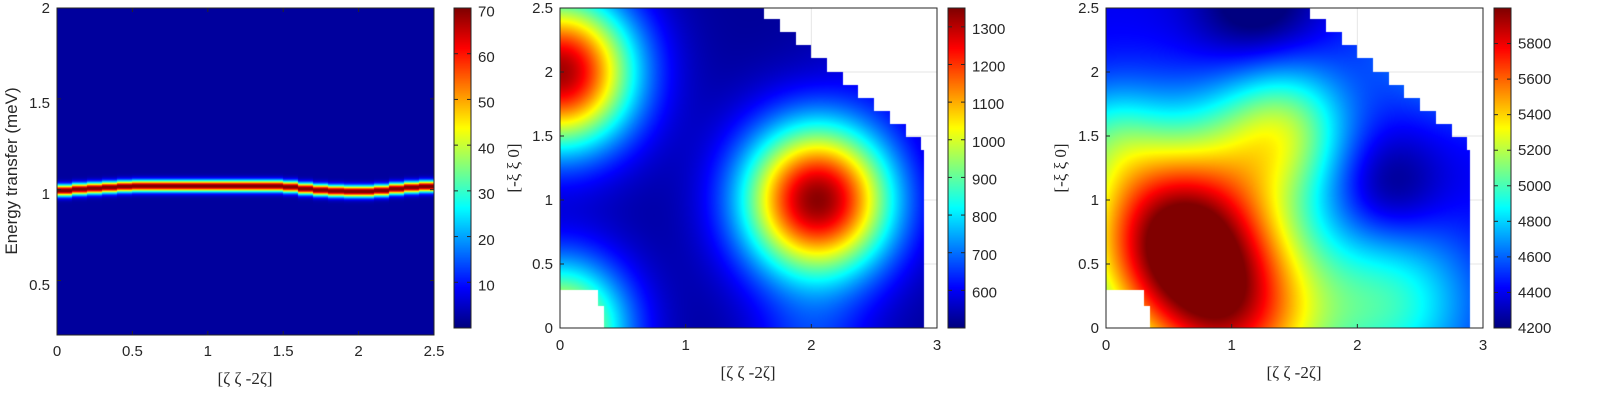 This screenshot has width=1624, height=406. Describe the element at coordinates (542, 136) in the screenshot. I see `panel-2-y-tick-1.5: 1.5` at that location.